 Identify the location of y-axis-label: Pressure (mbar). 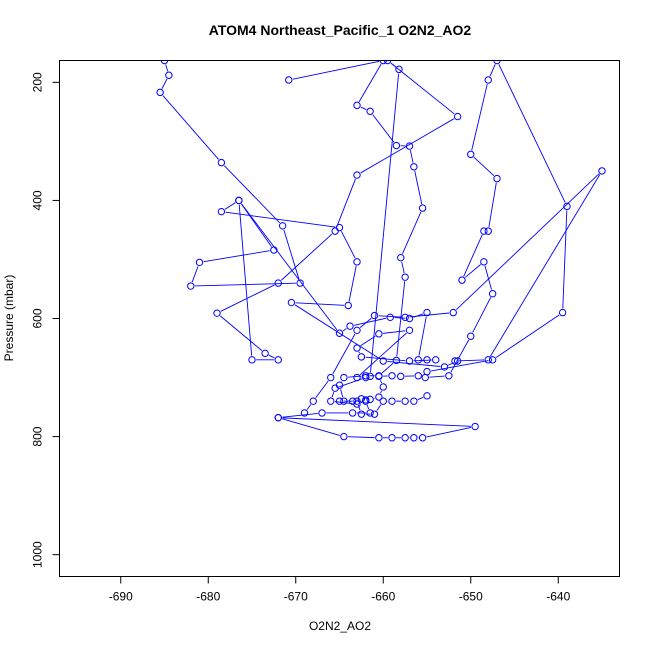
(9, 318).